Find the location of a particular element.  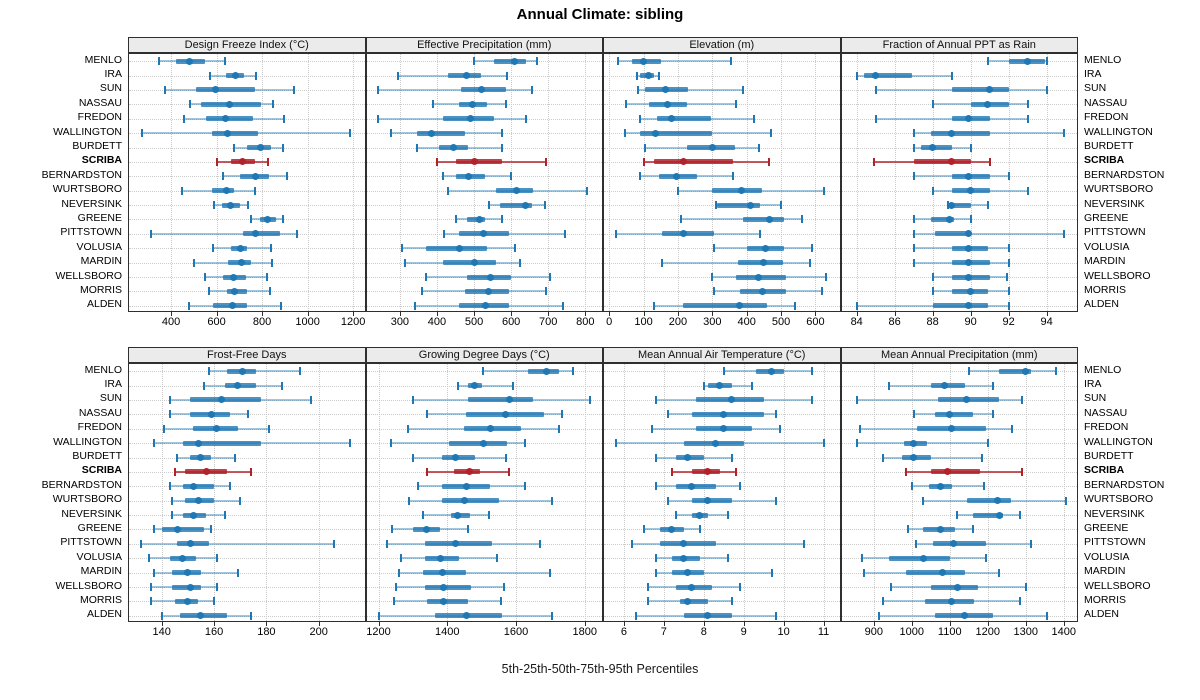

site-label: MARDIN is located at coordinates (1105, 261).